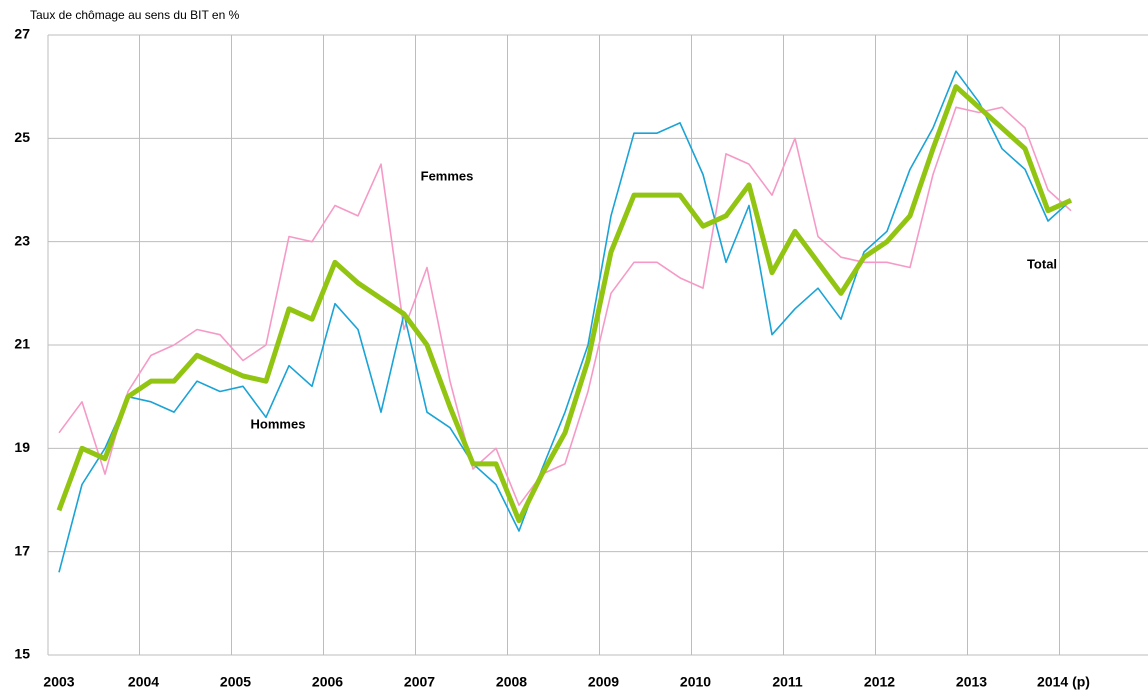 The width and height of the screenshot is (1148, 698). I want to click on x-tick-label: 2004, so click(143, 682).